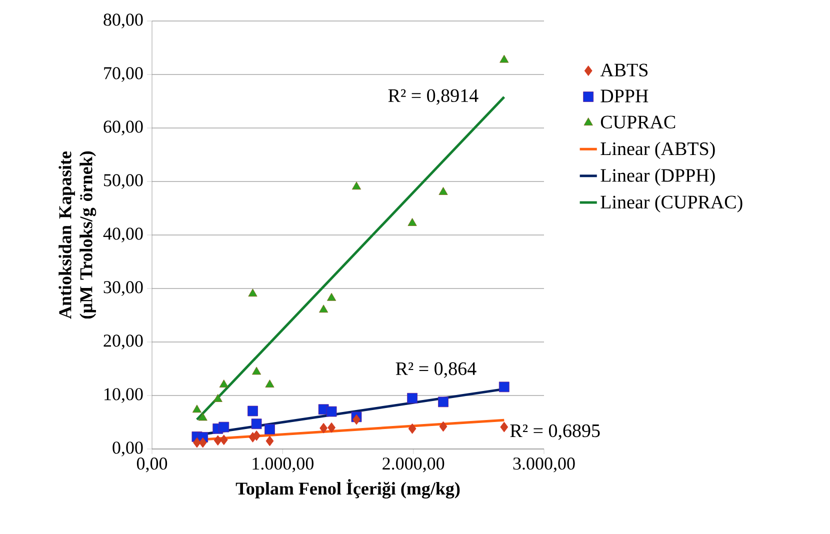  What do you see at coordinates (624, 70) in the screenshot?
I see `legend-label: ABTS` at bounding box center [624, 70].